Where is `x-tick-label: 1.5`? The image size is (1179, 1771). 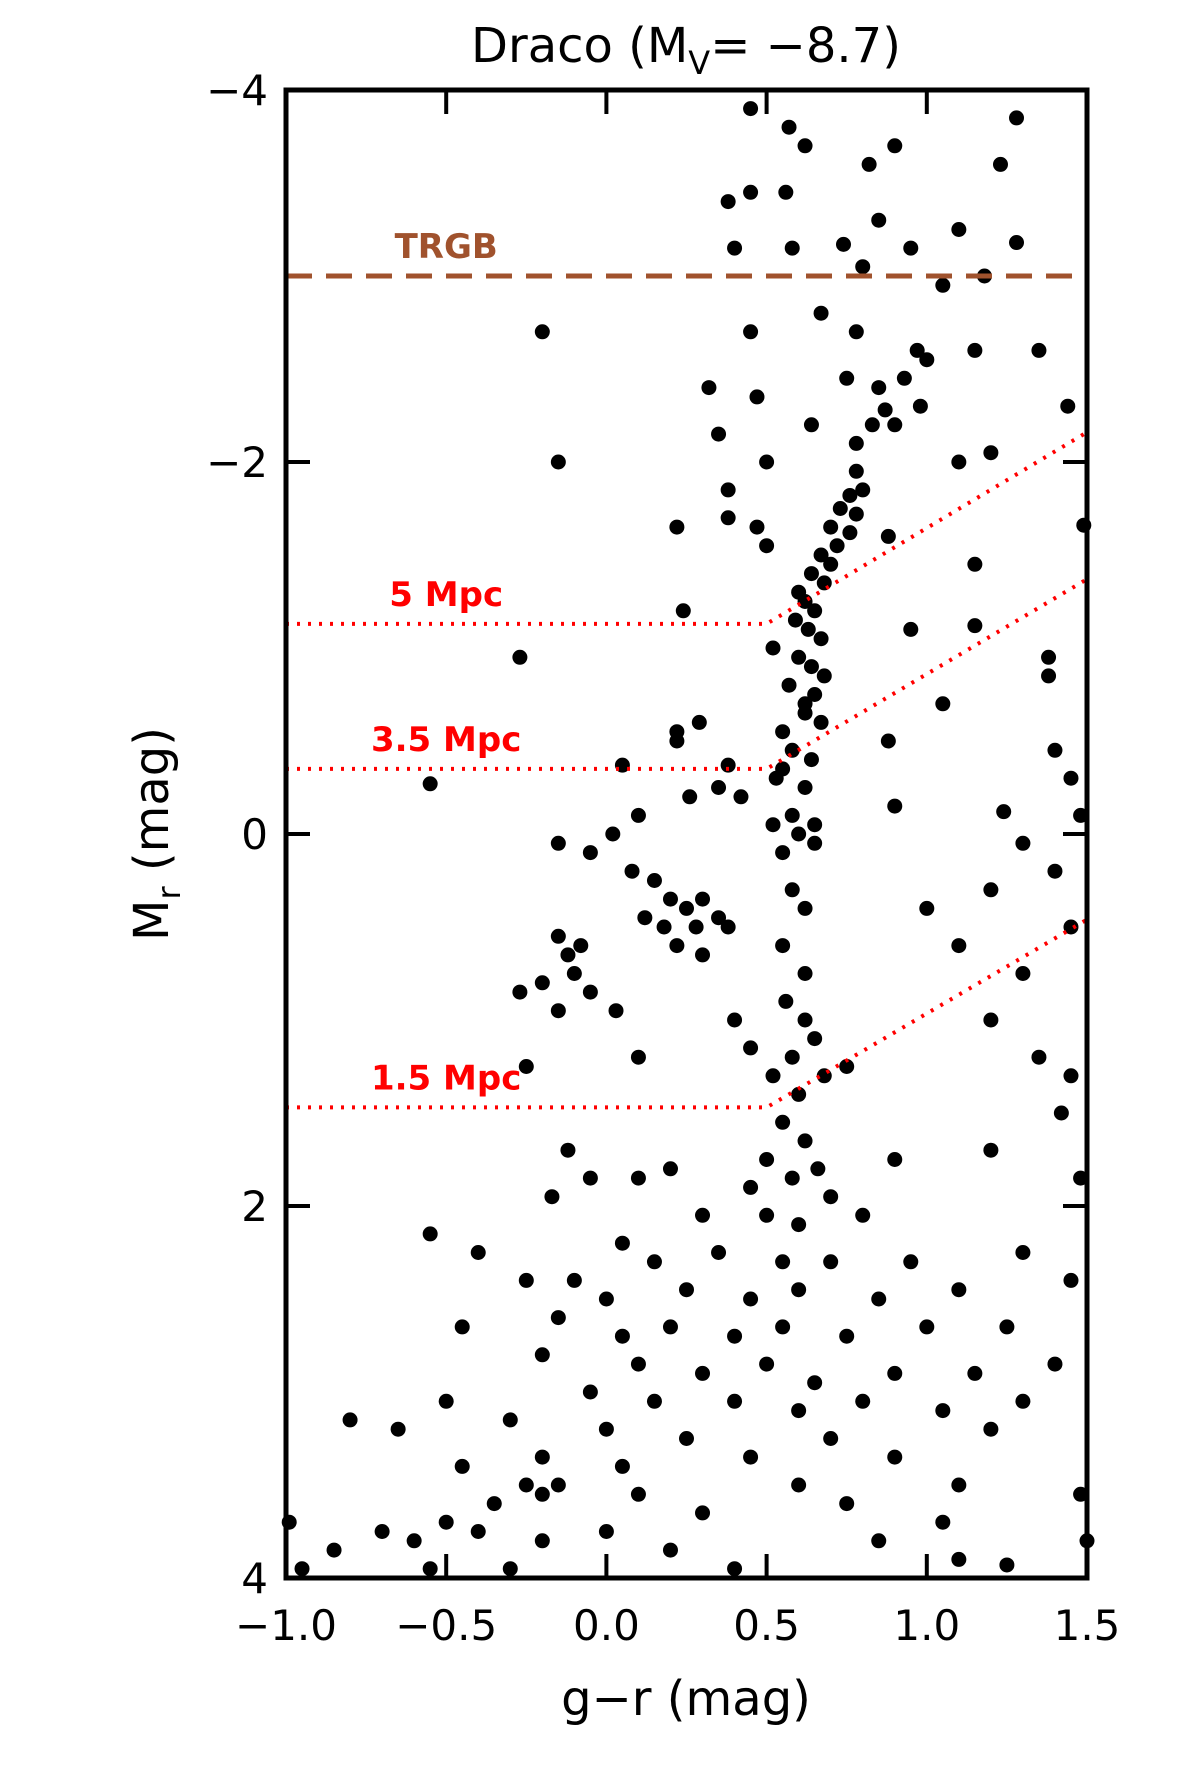
x-tick-label: 1.5 is located at coordinates (1087, 1625).